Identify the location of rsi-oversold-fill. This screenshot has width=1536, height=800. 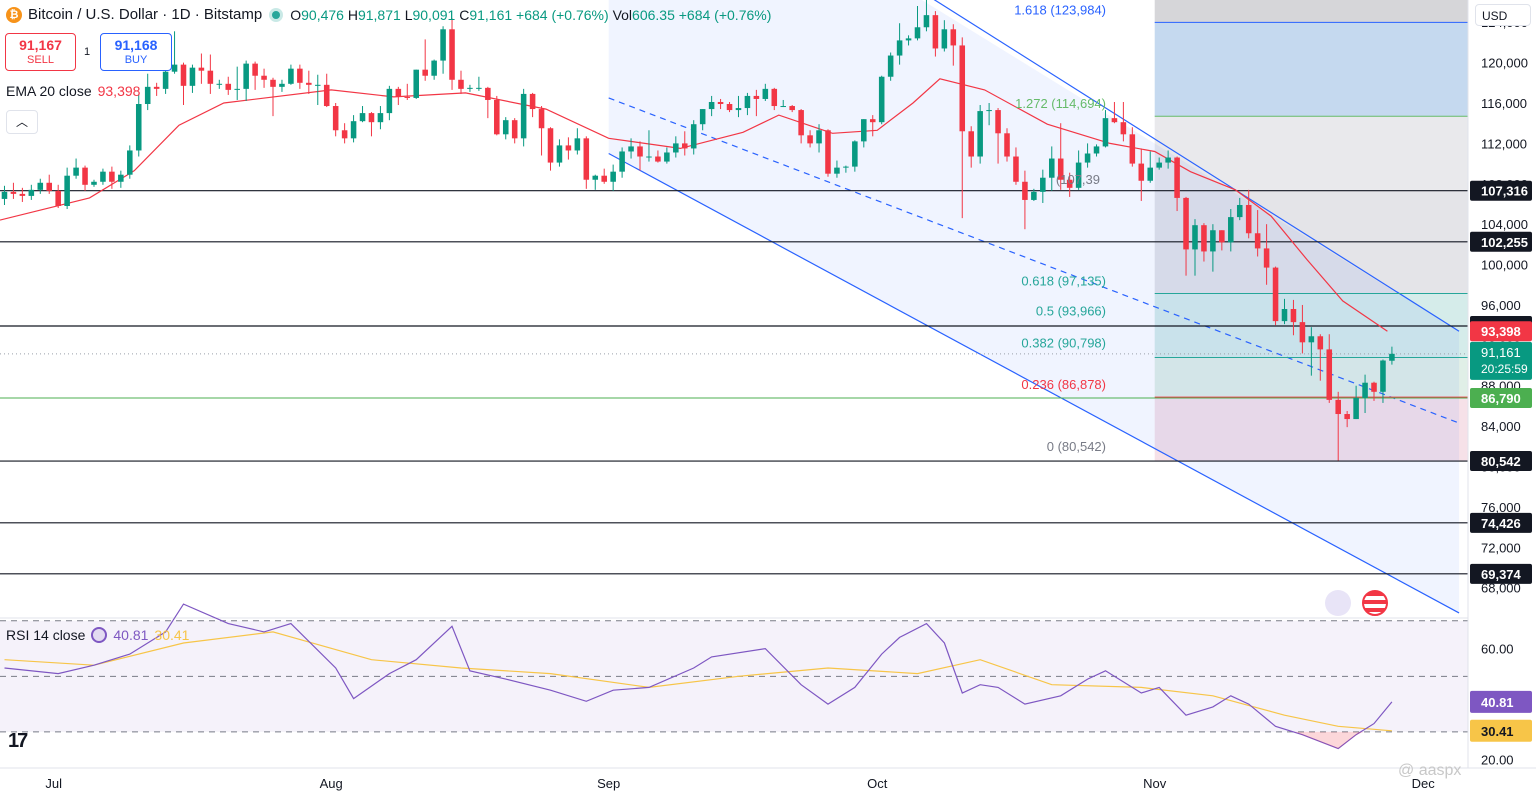
(1329, 740).